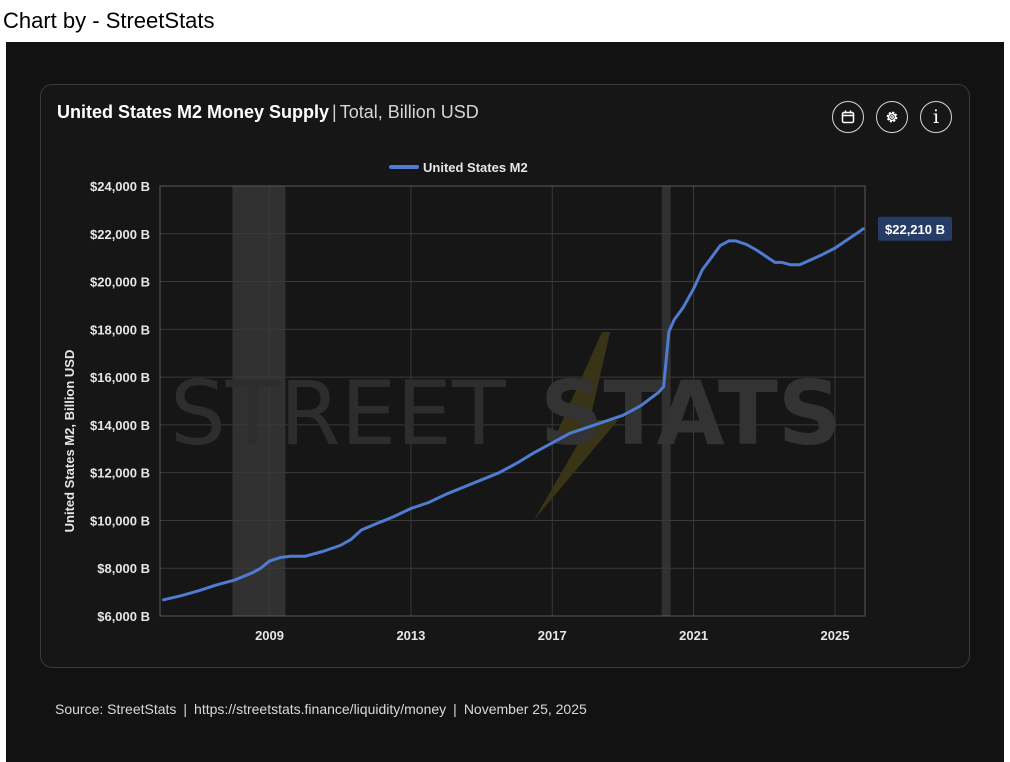 This screenshot has height=762, width=1010. I want to click on x-tick-label: 2021, so click(693, 635).